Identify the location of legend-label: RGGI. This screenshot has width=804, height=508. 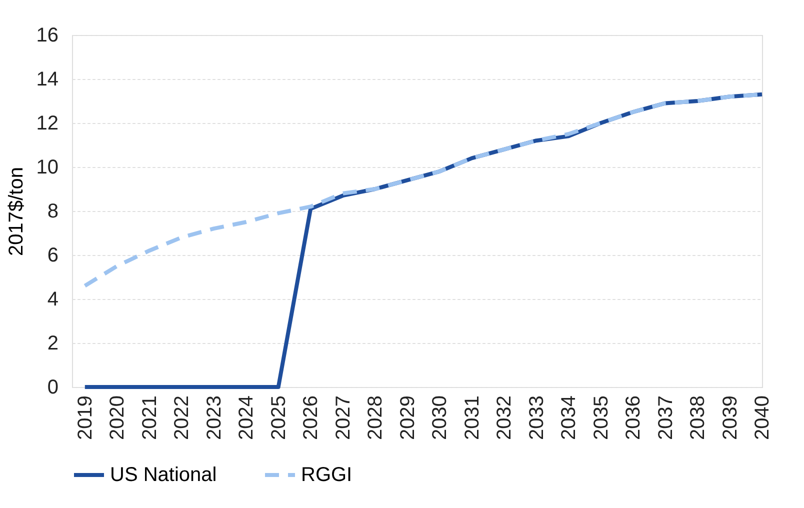
(326, 475).